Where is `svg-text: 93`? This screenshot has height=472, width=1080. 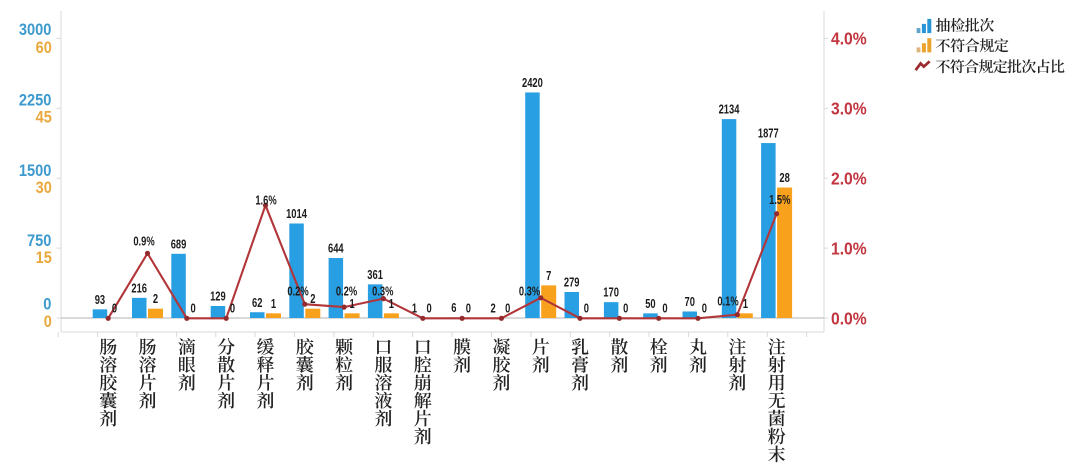 svg-text: 93 is located at coordinates (100, 301).